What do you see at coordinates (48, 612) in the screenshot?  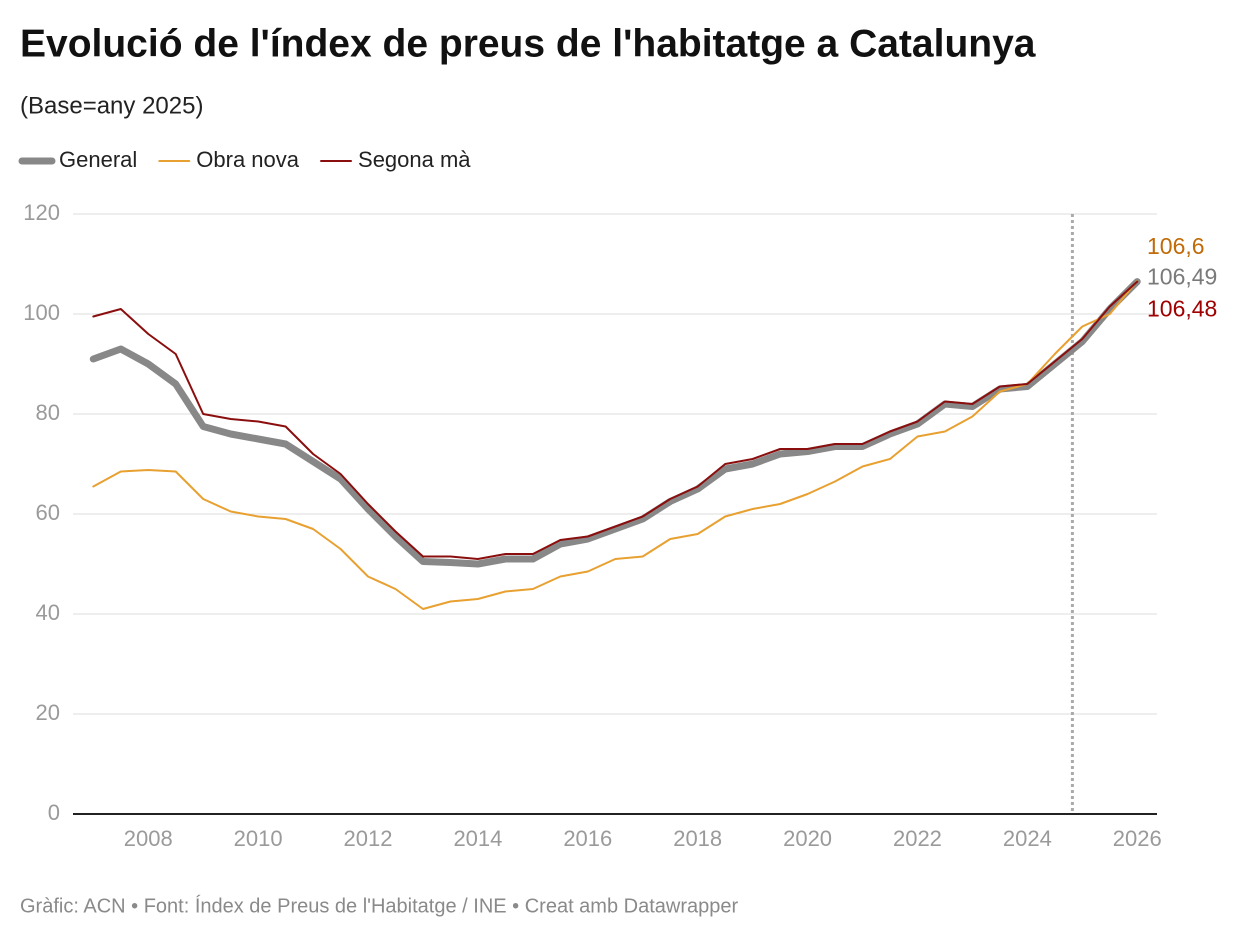 I see `y-tick-label: 40` at bounding box center [48, 612].